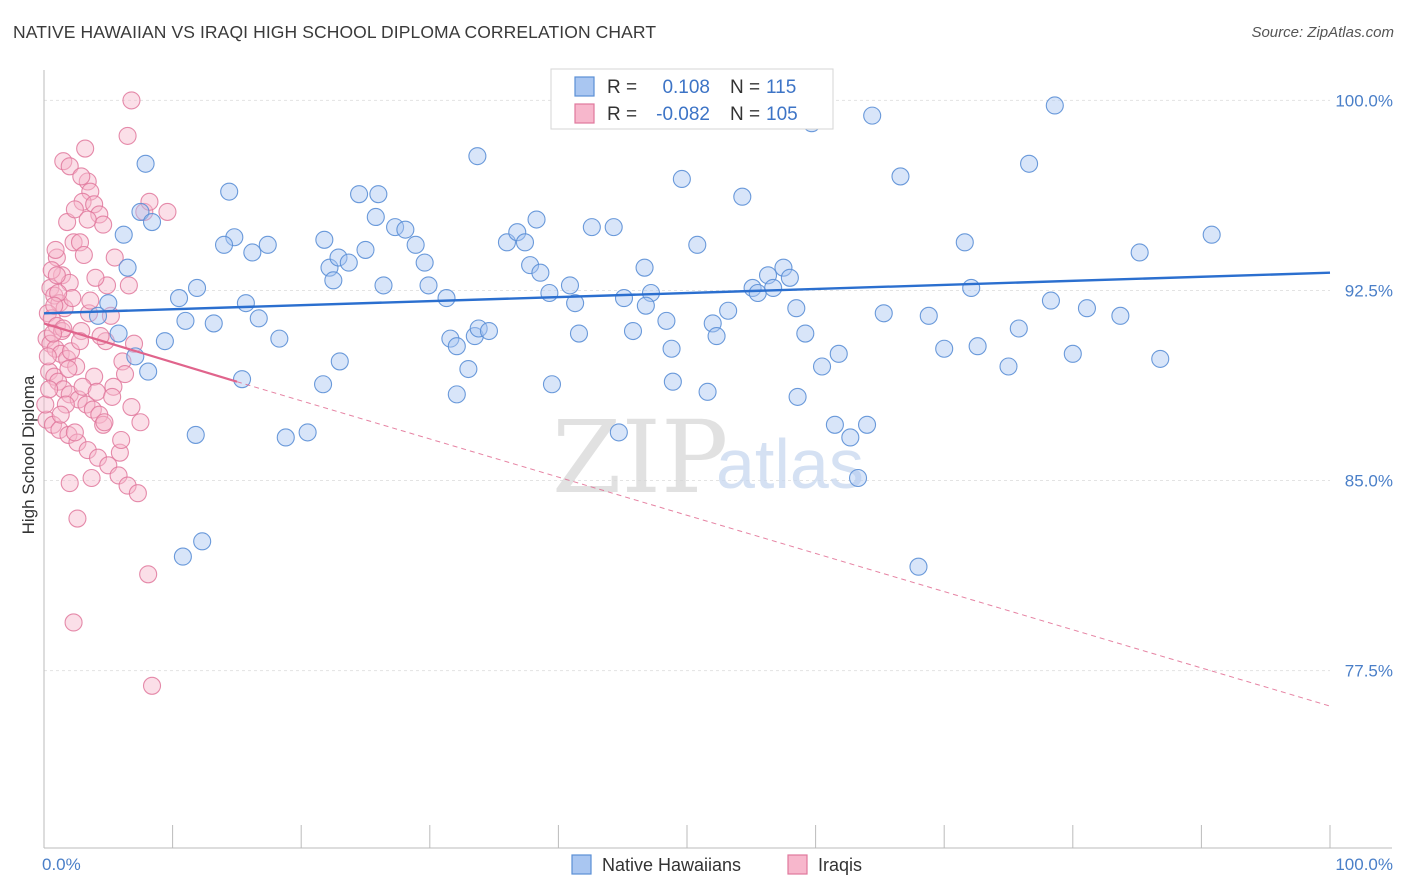 The height and width of the screenshot is (892, 1406). Describe the element at coordinates (1364, 864) in the screenshot. I see `x-tick-label-max: 100.0%` at that location.